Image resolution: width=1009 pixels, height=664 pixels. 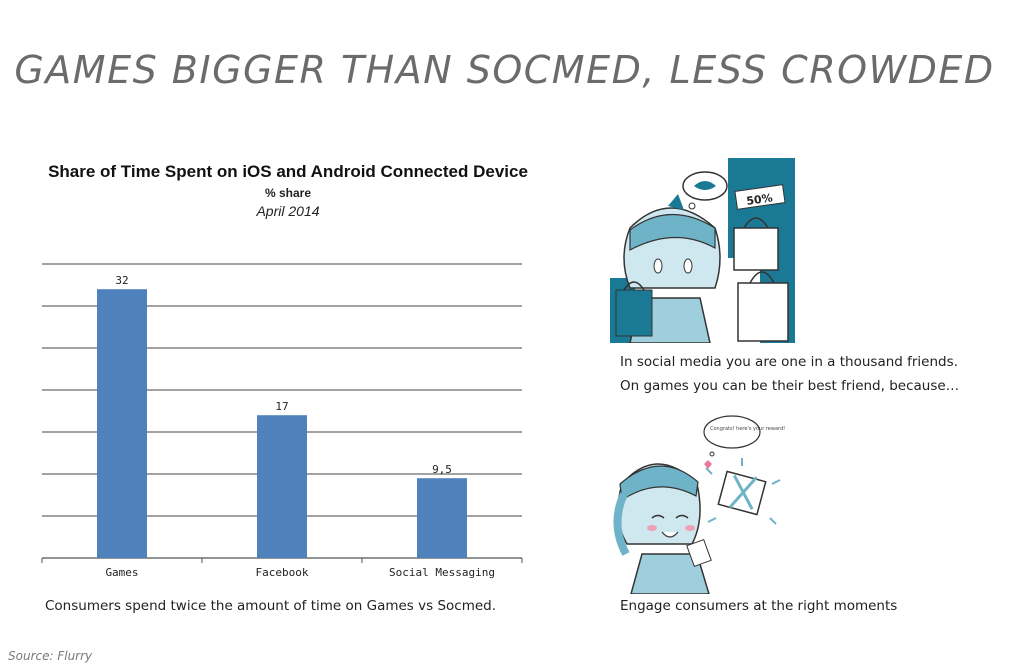 I want to click on page-title: GAMES BIGGER THAN SOCMED, LESS CROWDED, so click(x=504, y=70).